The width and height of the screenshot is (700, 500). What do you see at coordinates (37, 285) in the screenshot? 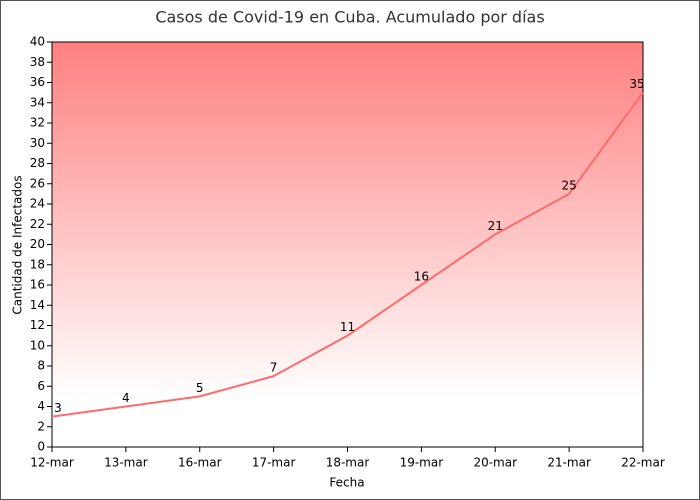
I see `y-tick-label: 16` at bounding box center [37, 285].